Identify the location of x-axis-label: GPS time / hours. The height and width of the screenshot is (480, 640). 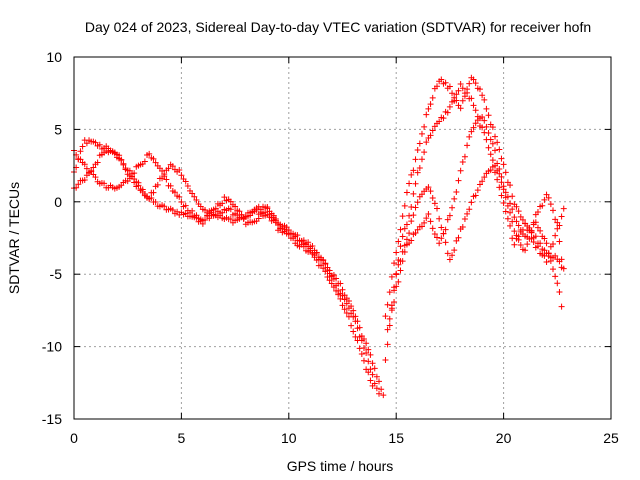
(340, 466).